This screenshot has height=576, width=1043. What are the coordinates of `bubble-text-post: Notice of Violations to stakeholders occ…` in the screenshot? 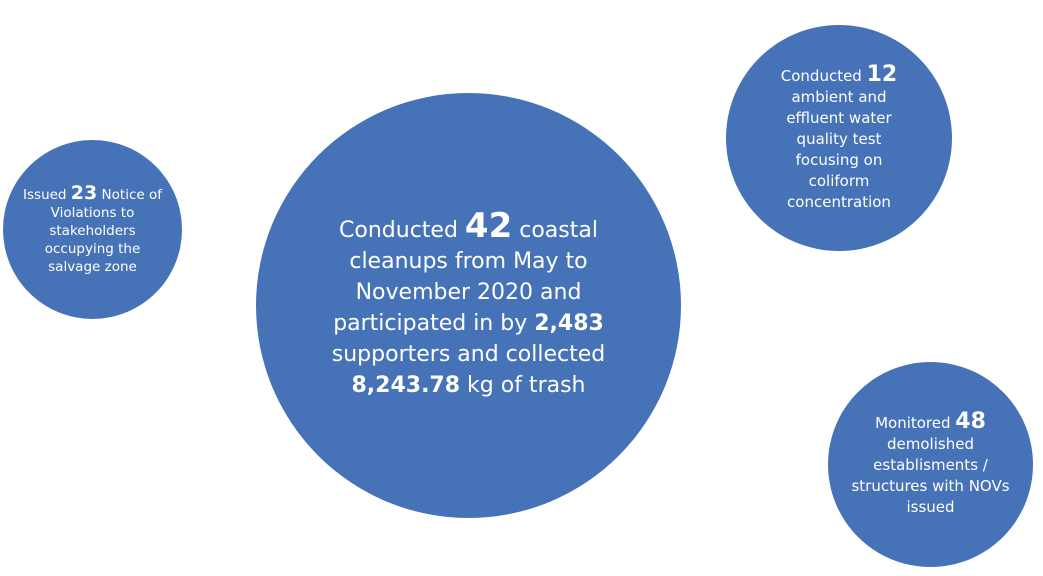 It's located at (103, 230).